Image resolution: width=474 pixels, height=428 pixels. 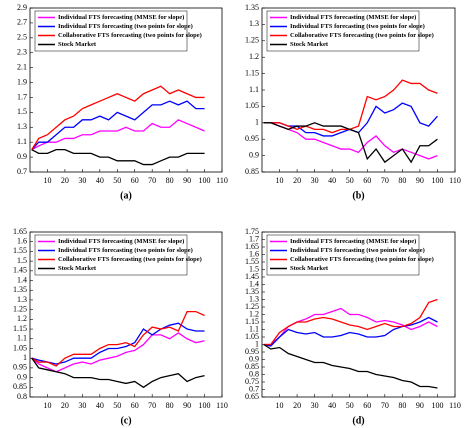 I want to click on y-tick-label: 0.85, so click(x=252, y=171).